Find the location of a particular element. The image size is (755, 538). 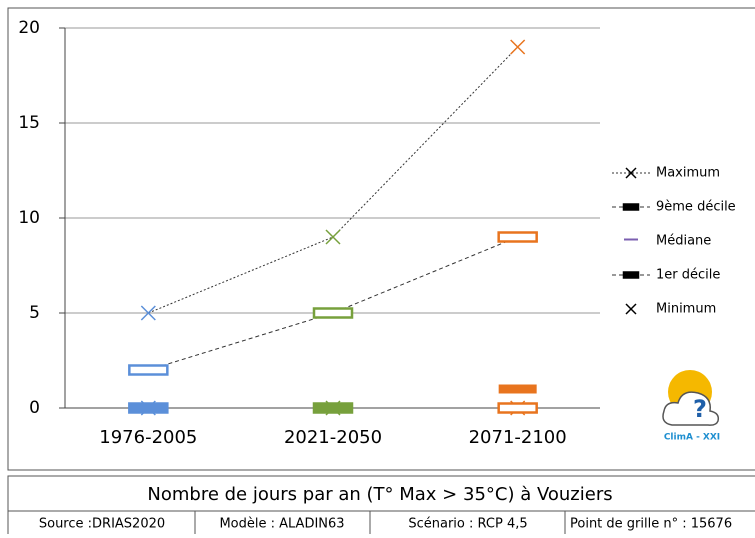

logo-text: ClimA - XXI is located at coordinates (692, 438).